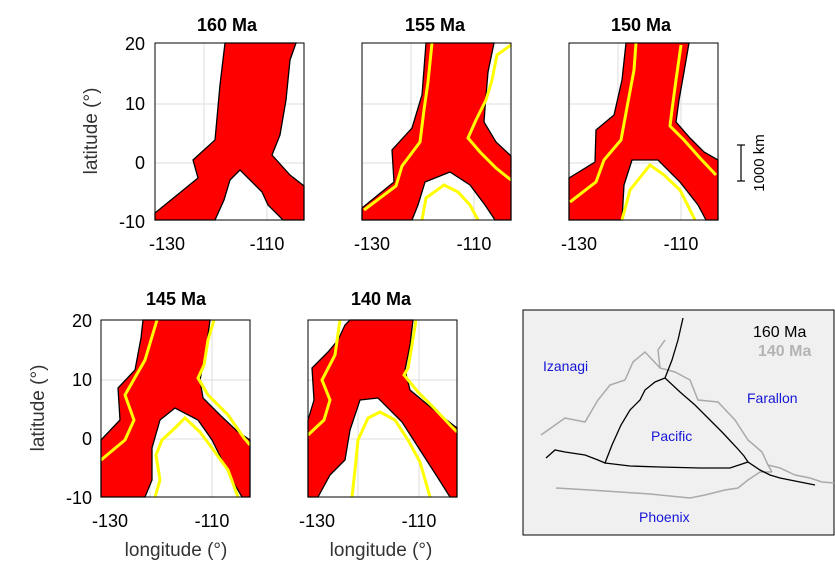 Image resolution: width=835 pixels, height=572 pixels. Describe the element at coordinates (779, 332) in the screenshot. I see `inset-legend-current: 160 Ma` at that location.